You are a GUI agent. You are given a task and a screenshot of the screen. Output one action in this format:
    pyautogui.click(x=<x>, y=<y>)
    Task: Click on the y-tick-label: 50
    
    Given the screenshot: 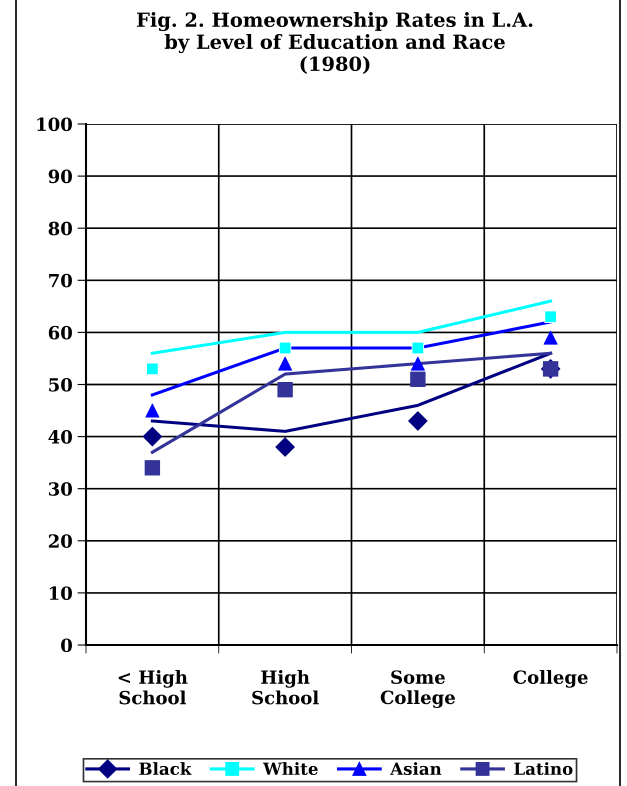 What is the action you would take?
    pyautogui.click(x=60, y=385)
    